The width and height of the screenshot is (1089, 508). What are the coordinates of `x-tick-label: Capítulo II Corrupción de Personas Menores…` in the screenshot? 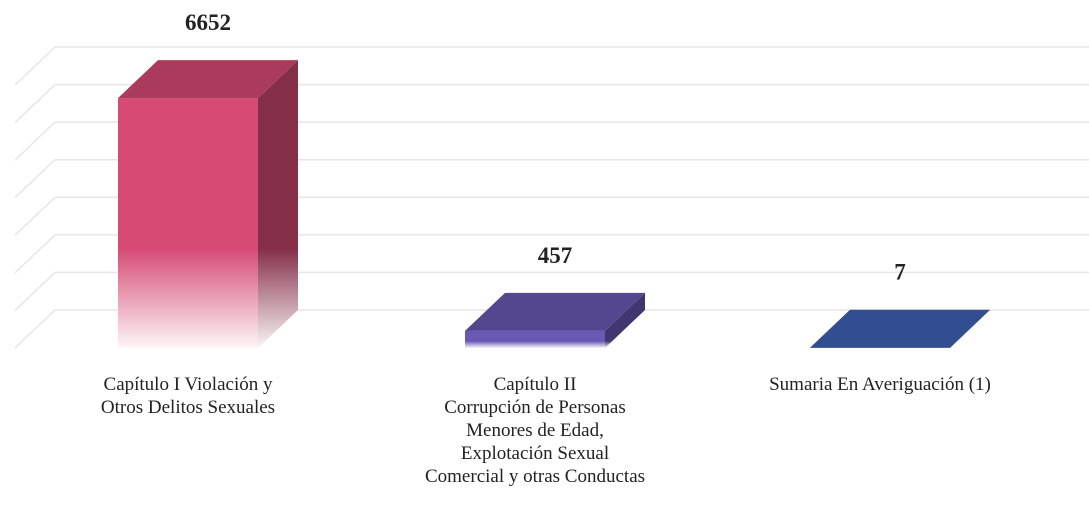 It's located at (535, 430).